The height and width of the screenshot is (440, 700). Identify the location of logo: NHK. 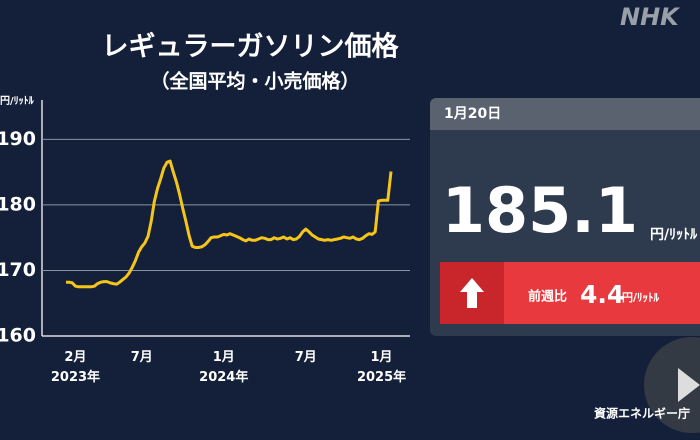
(650, 17).